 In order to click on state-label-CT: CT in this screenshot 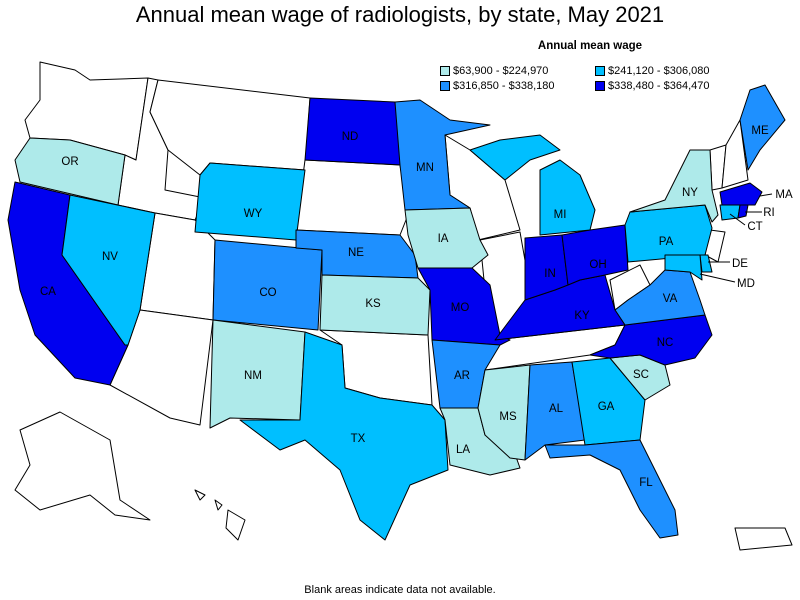, I will do `click(754, 227)`.